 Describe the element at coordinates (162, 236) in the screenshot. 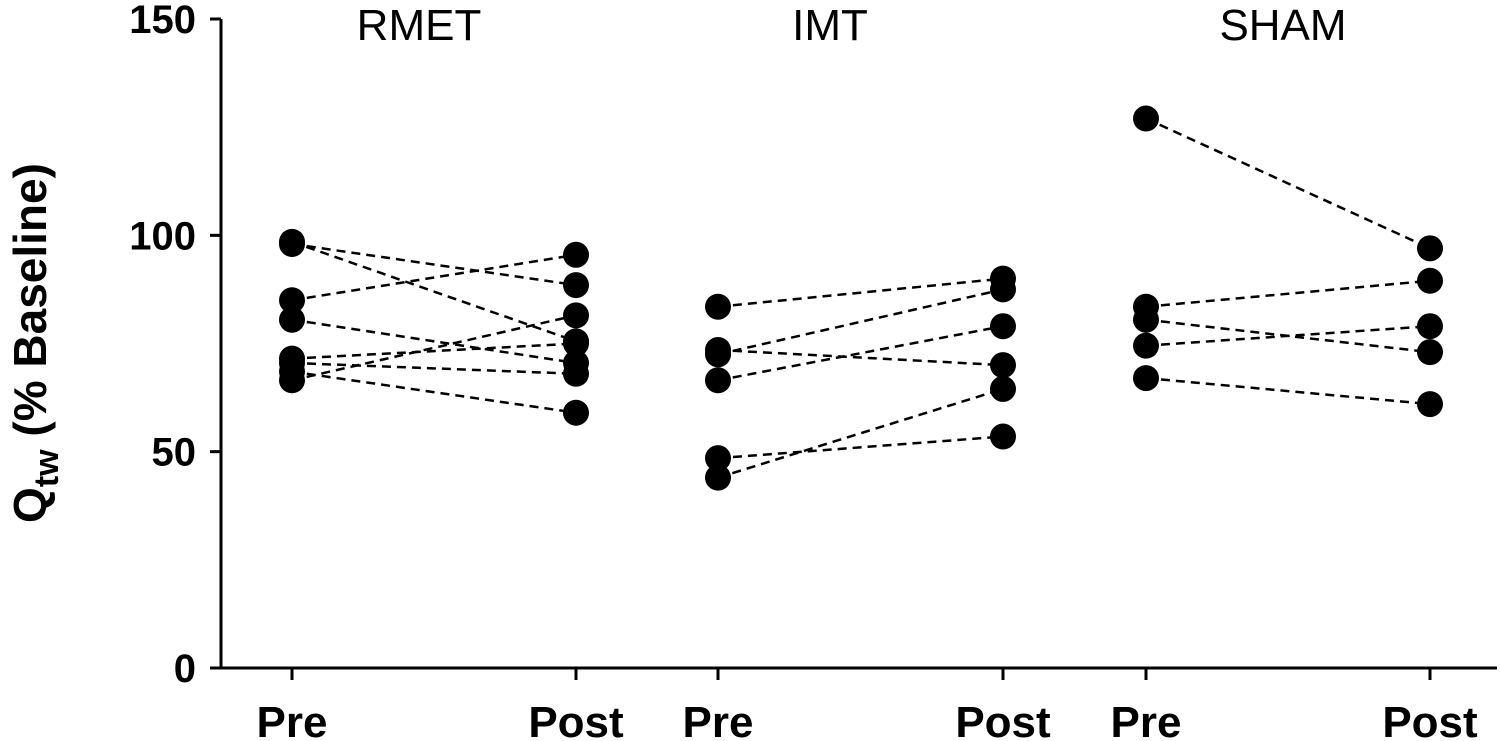

I see `y-tick-label: 100` at that location.